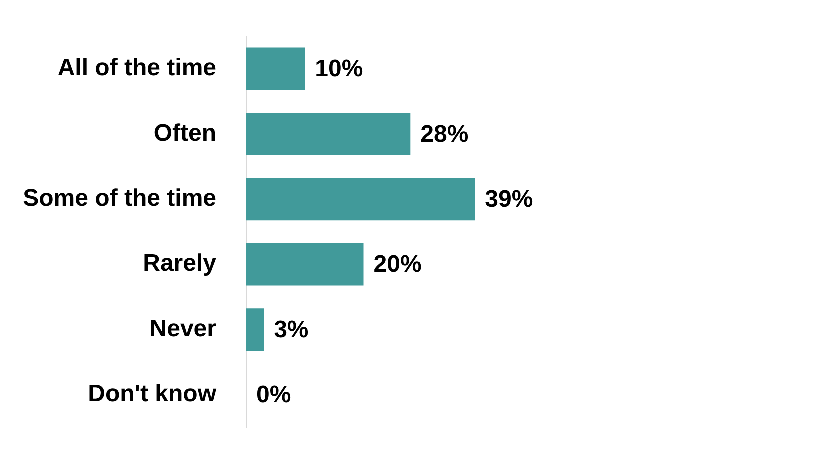 The height and width of the screenshot is (464, 829). What do you see at coordinates (398, 264) in the screenshot?
I see `data-label: 20%` at bounding box center [398, 264].